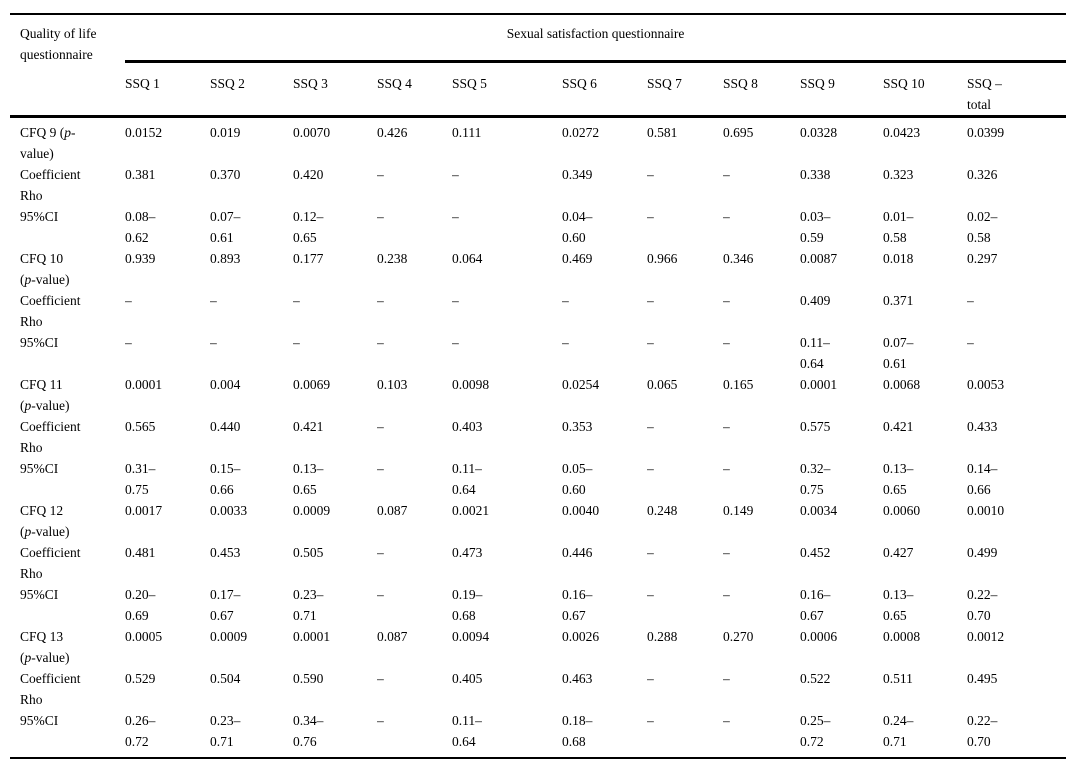 This screenshot has width=1076, height=761. I want to click on data-cell: 0.019, so click(225, 132).